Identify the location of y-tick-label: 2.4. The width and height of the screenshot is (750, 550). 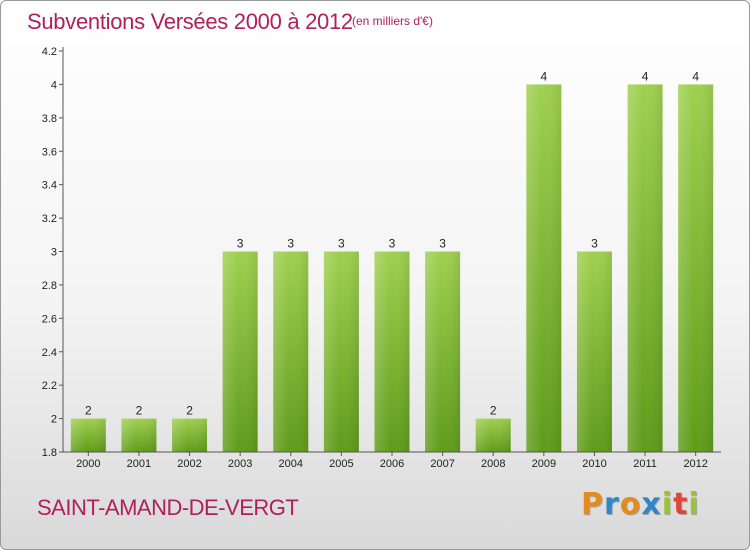
(49, 353).